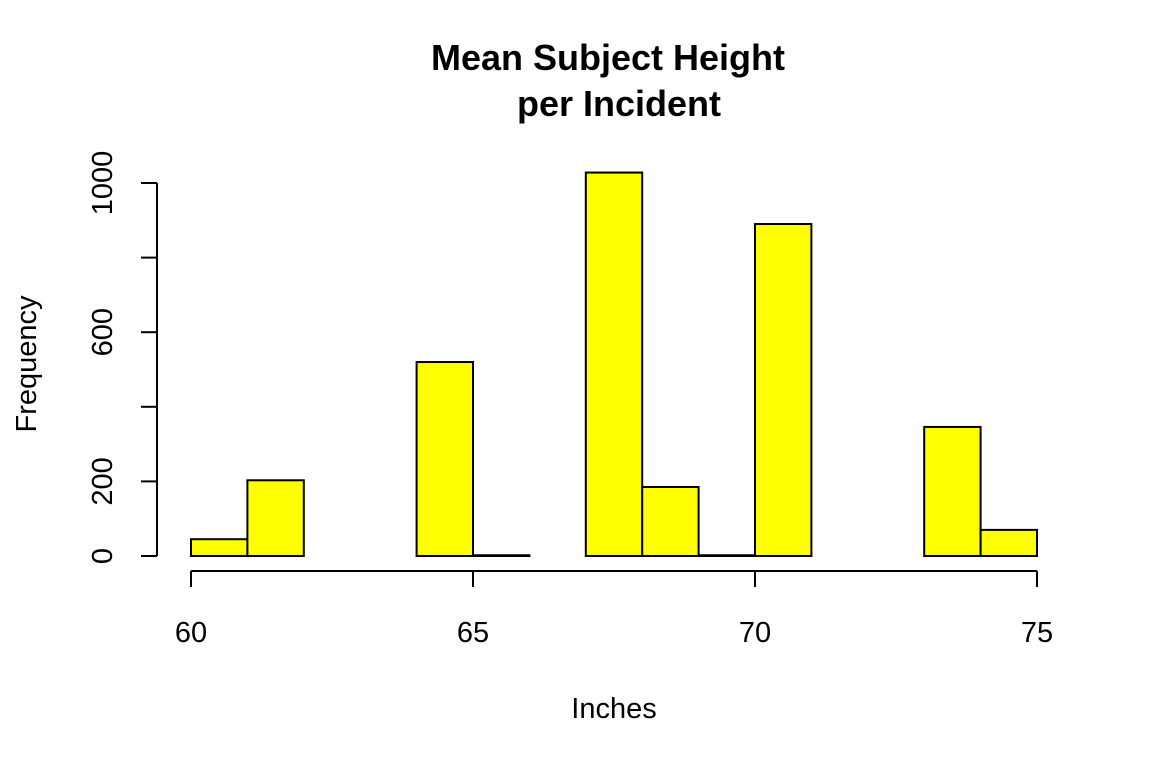 This screenshot has width=1152, height=768. What do you see at coordinates (473, 633) in the screenshot?
I see `x-tick-label-65: 65` at bounding box center [473, 633].